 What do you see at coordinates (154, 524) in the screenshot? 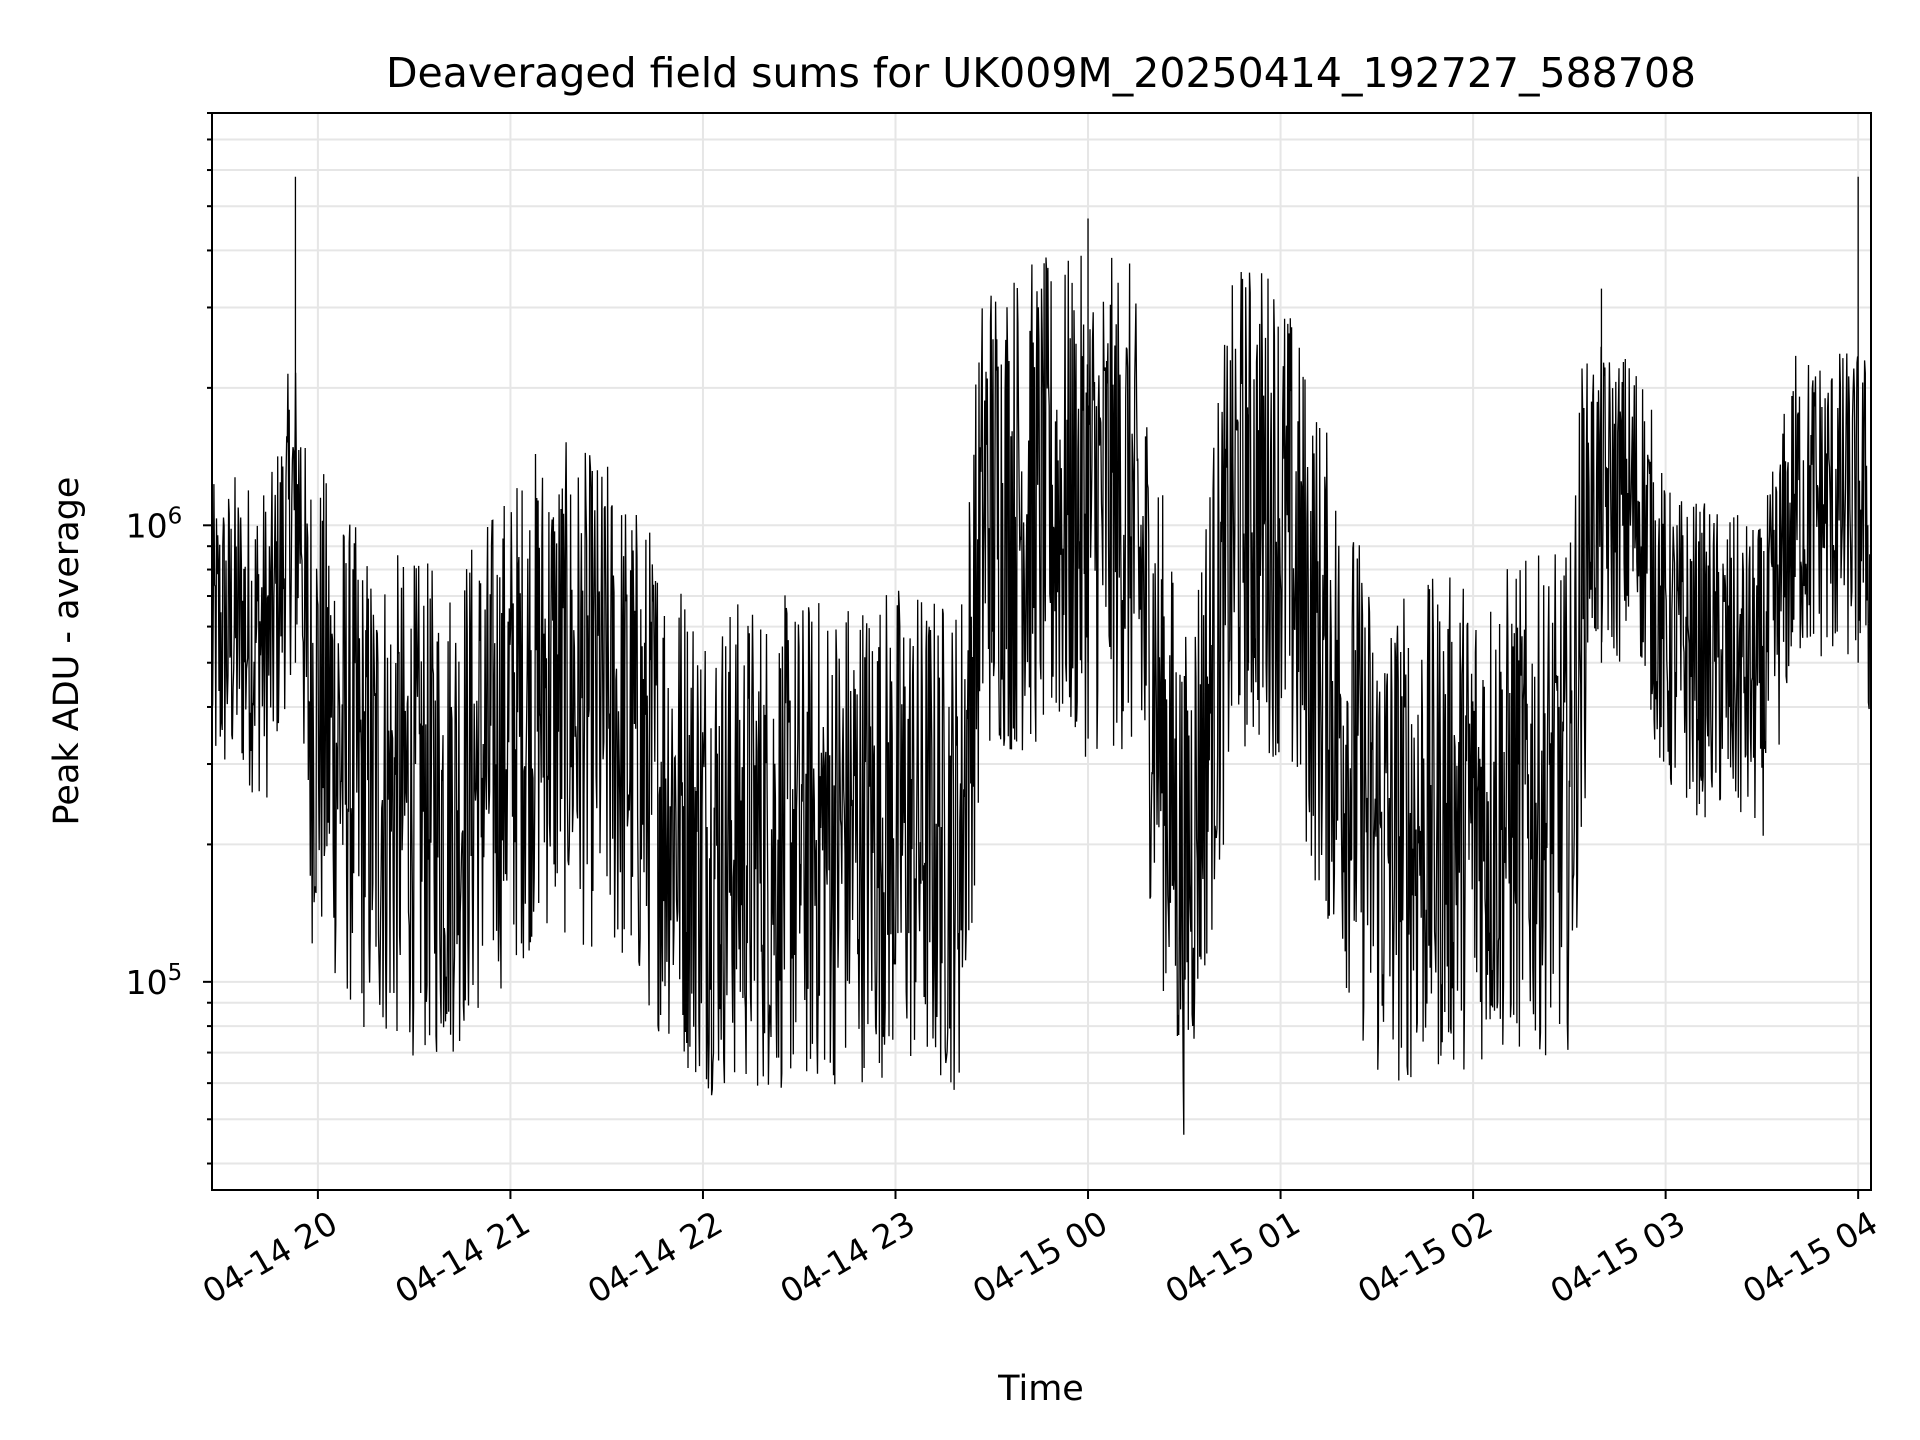
I see `y-tick-label: 106` at bounding box center [154, 524].